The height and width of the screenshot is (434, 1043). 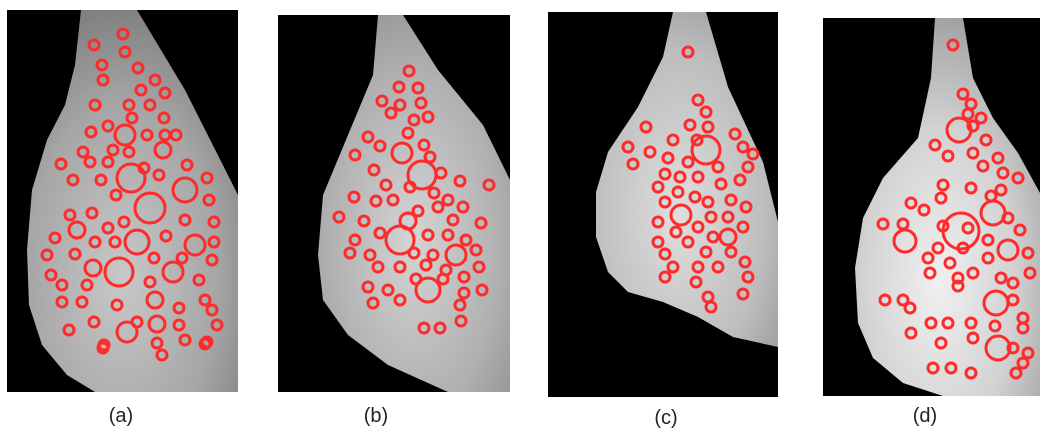 I want to click on breast-tissue-c, so click(x=687, y=179).